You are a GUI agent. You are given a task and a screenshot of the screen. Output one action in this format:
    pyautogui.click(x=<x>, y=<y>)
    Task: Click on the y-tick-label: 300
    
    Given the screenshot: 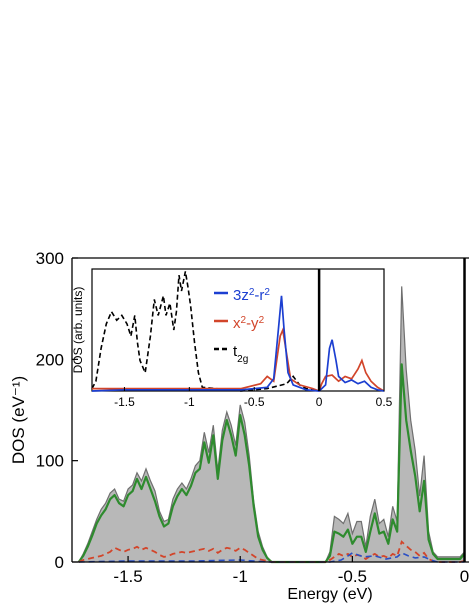 What is the action you would take?
    pyautogui.click(x=50, y=258)
    